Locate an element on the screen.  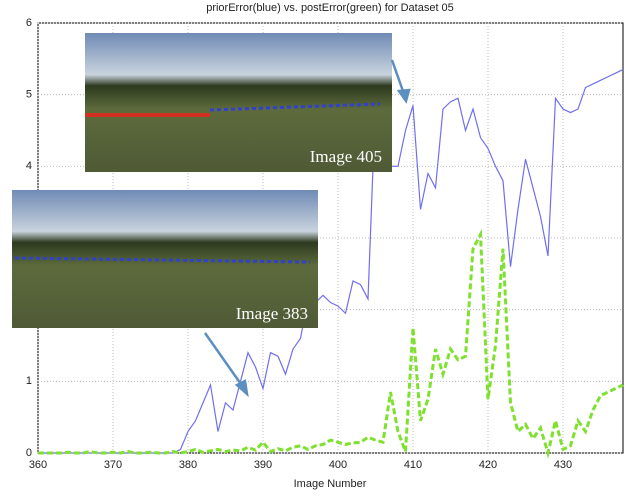
inset-label: Image 383 is located at coordinates (272, 313).